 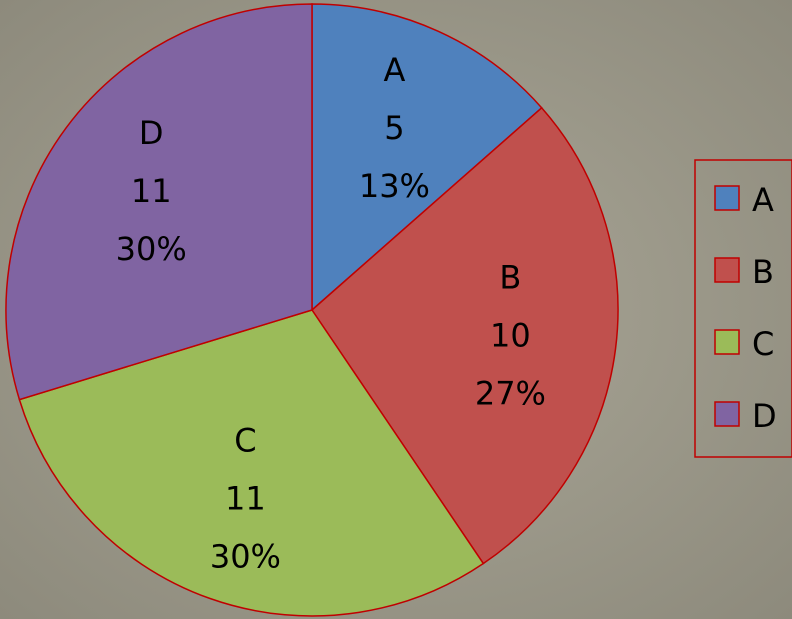 What do you see at coordinates (510, 277) in the screenshot?
I see `slice-category-label-b: B` at bounding box center [510, 277].